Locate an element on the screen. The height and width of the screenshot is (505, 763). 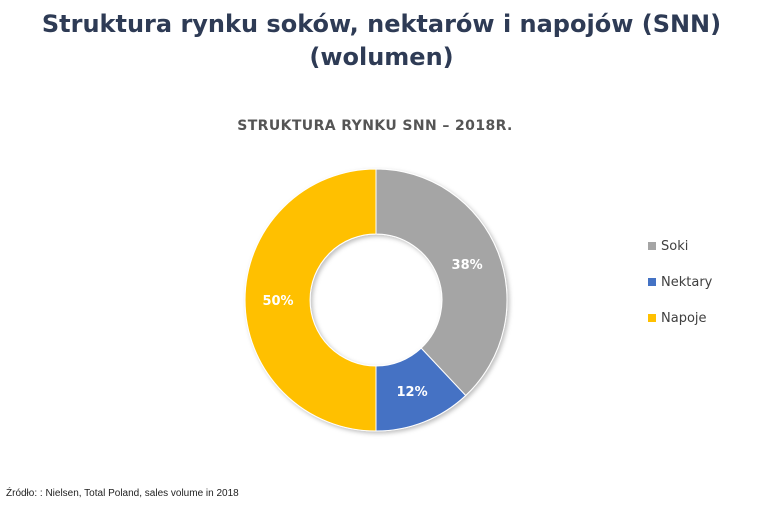
chart-title: STRUKTURA RYNKU SNN – 2018R. is located at coordinates (375, 126).